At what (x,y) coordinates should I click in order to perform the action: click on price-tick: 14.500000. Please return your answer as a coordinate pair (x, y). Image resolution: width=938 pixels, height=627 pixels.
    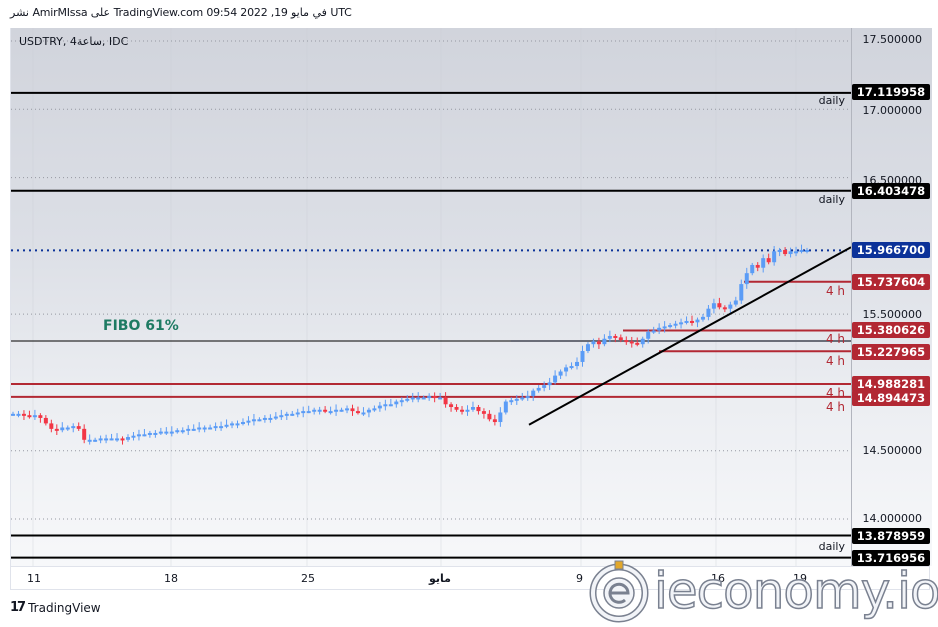
    Looking at the image, I should click on (892, 450).